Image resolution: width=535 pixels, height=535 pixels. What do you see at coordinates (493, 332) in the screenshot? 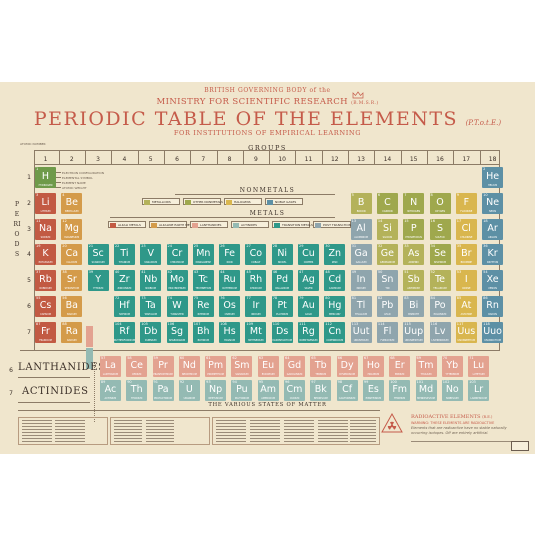
I see `element-uuo: 118 Uuo UNUNOCTIUM` at bounding box center [493, 332].